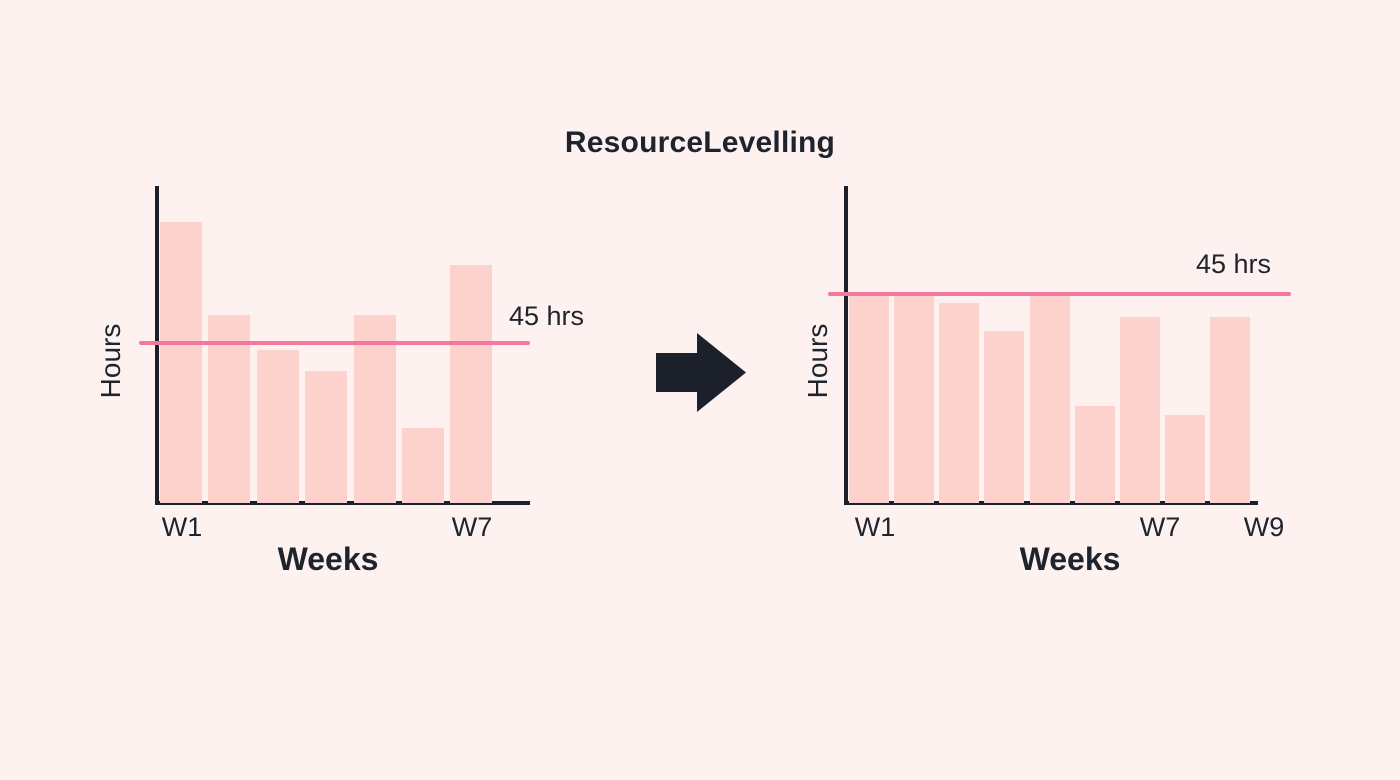 Image resolution: width=1400 pixels, height=780 pixels. I want to click on tick-label-w9: W9, so click(1264, 527).